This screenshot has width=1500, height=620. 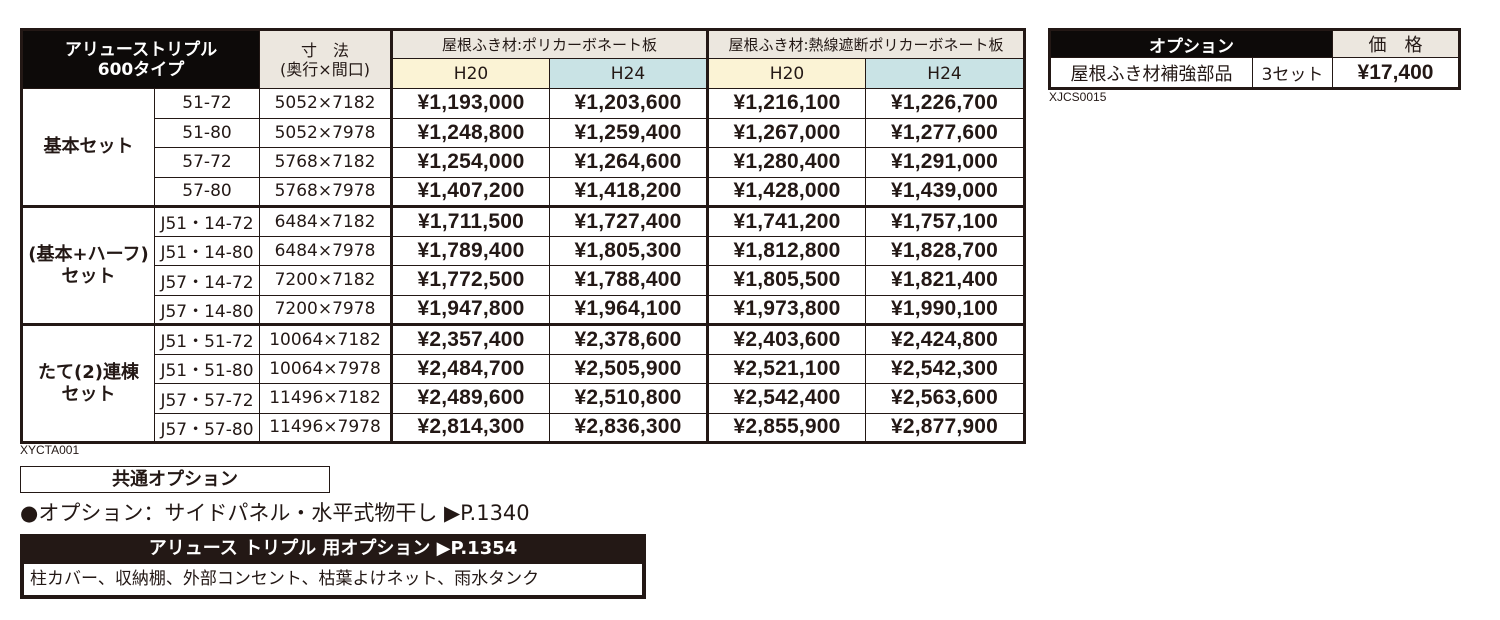 What do you see at coordinates (325, 368) in the screenshot?
I see `dimensions: 10064×7978` at bounding box center [325, 368].